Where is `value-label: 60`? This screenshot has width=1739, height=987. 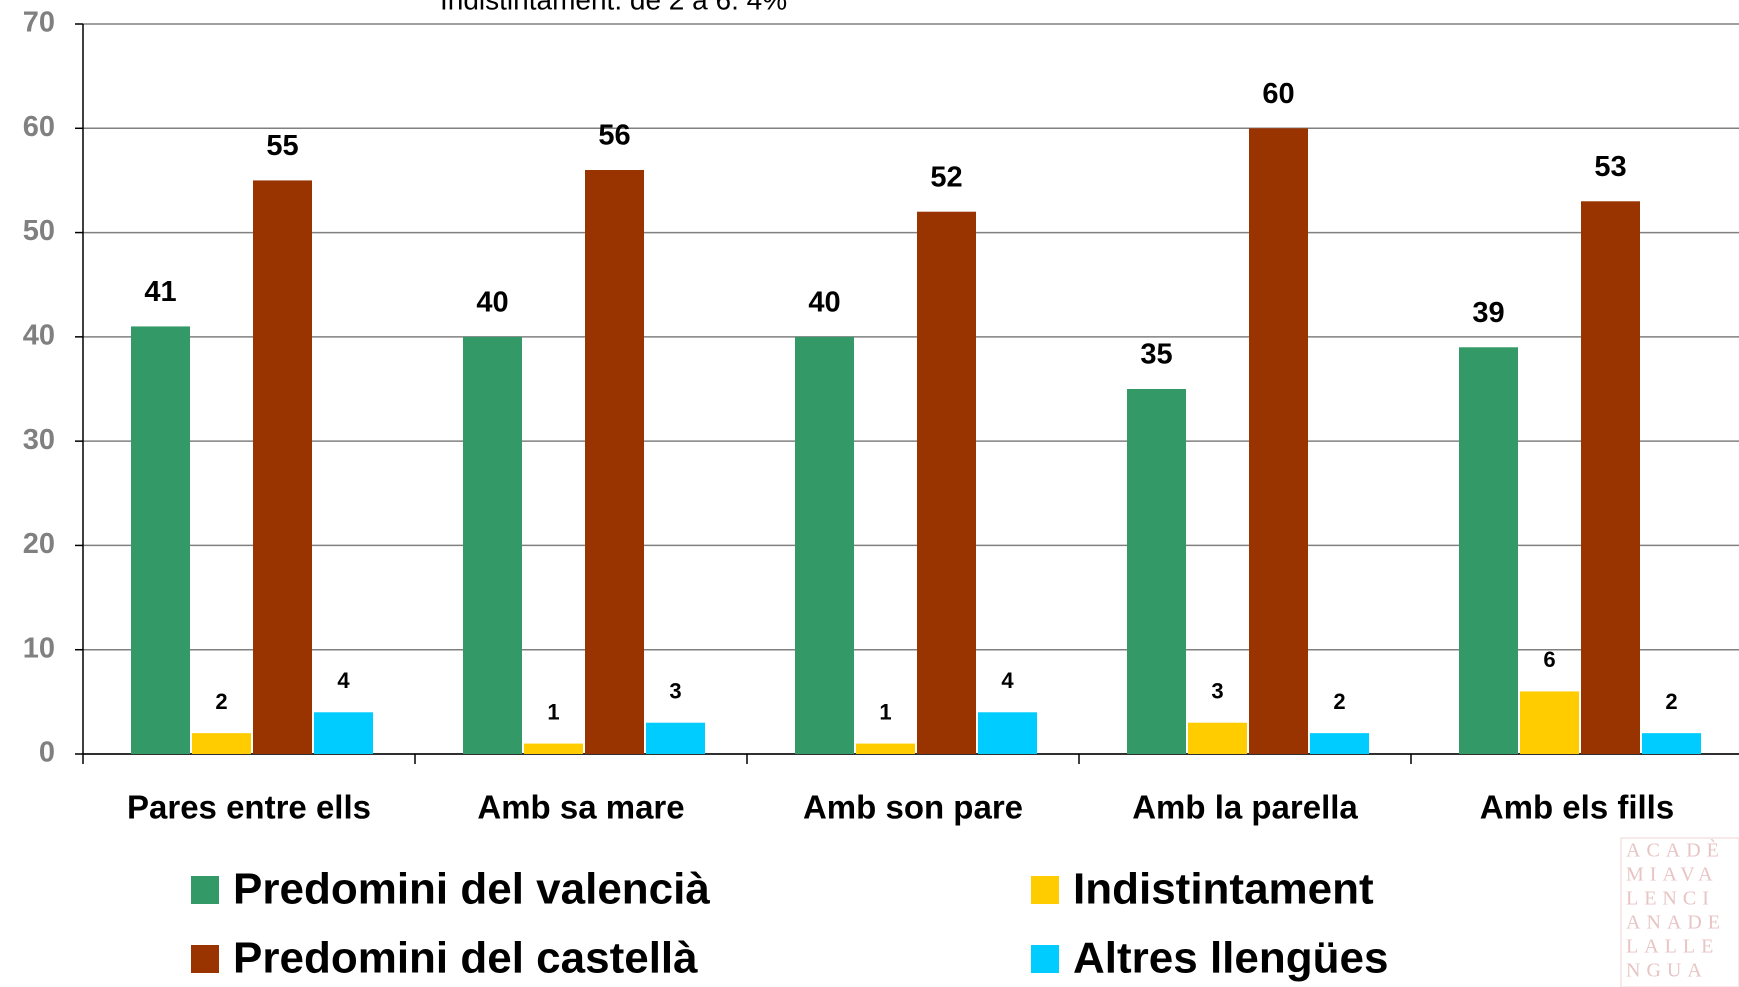 value-label: 60 is located at coordinates (1278, 94).